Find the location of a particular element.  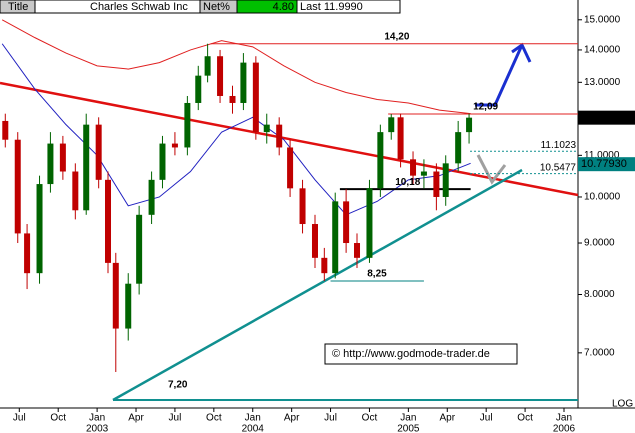

dotted-level-label: 10.5477 is located at coordinates (558, 167).